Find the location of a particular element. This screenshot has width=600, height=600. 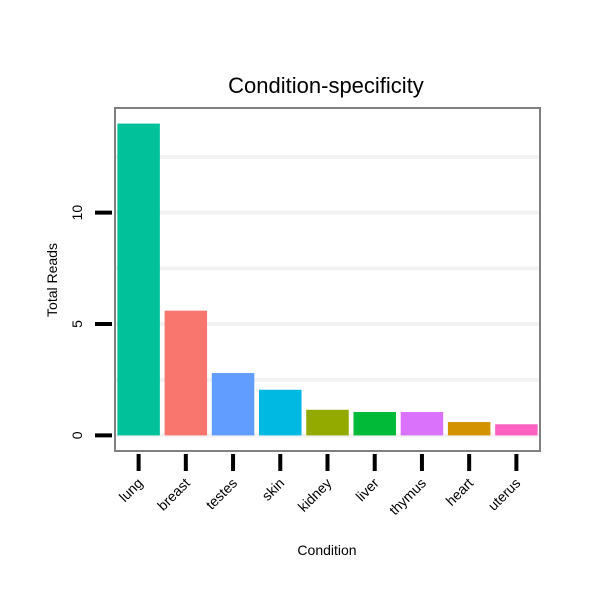

y-axis-label: Total Reads is located at coordinates (52, 280).